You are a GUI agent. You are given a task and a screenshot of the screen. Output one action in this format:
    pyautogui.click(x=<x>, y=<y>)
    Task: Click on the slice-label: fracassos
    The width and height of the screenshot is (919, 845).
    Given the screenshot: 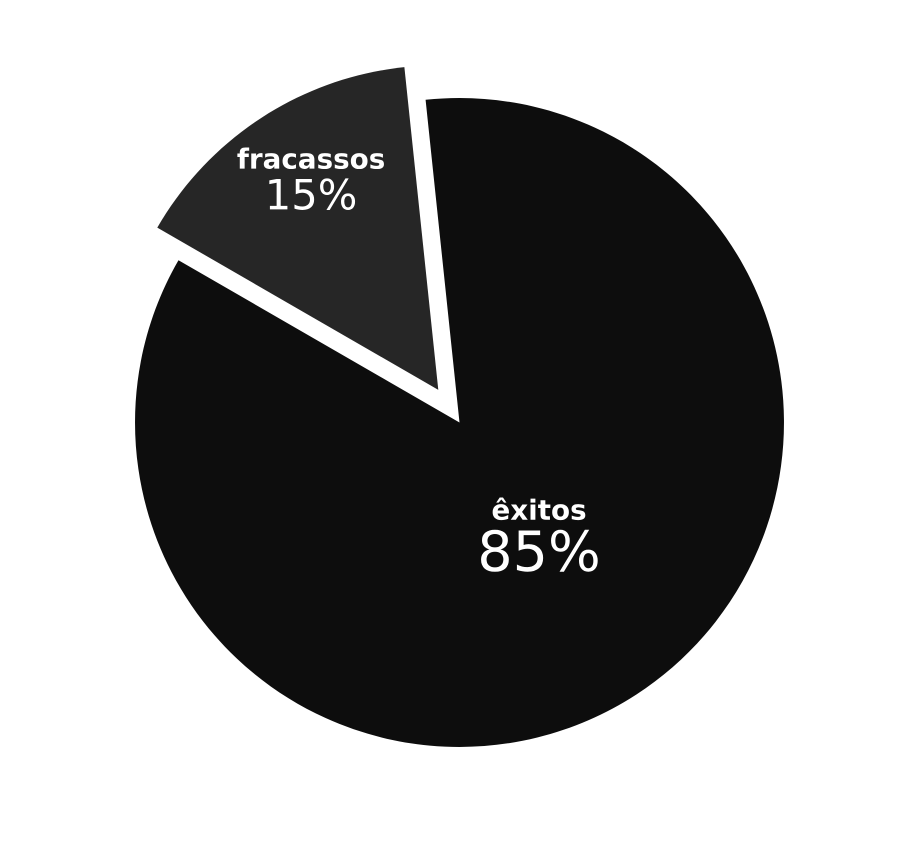 What is the action you would take?
    pyautogui.click(x=310, y=159)
    